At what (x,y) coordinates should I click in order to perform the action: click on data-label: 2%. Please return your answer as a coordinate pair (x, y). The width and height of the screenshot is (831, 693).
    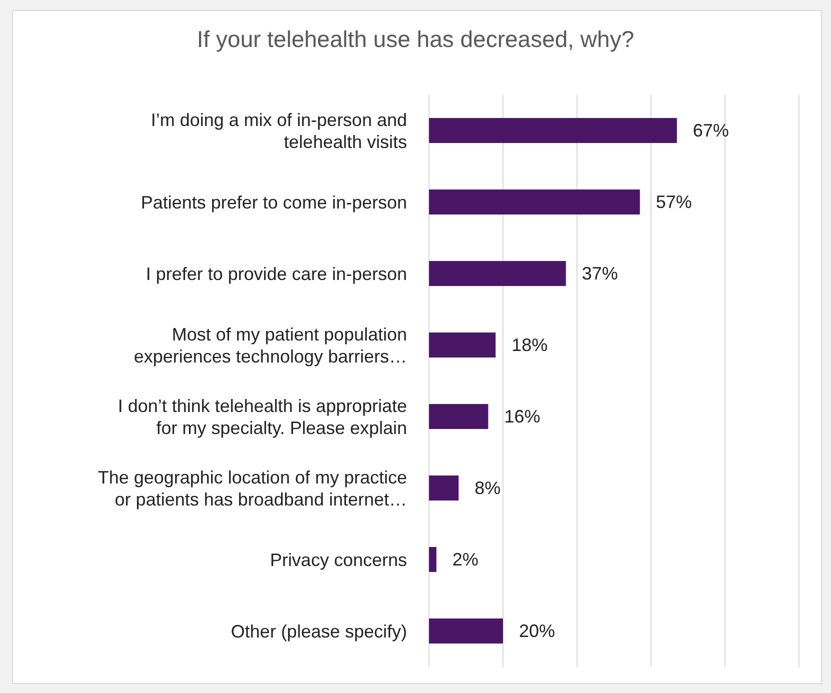
    Looking at the image, I should click on (465, 560).